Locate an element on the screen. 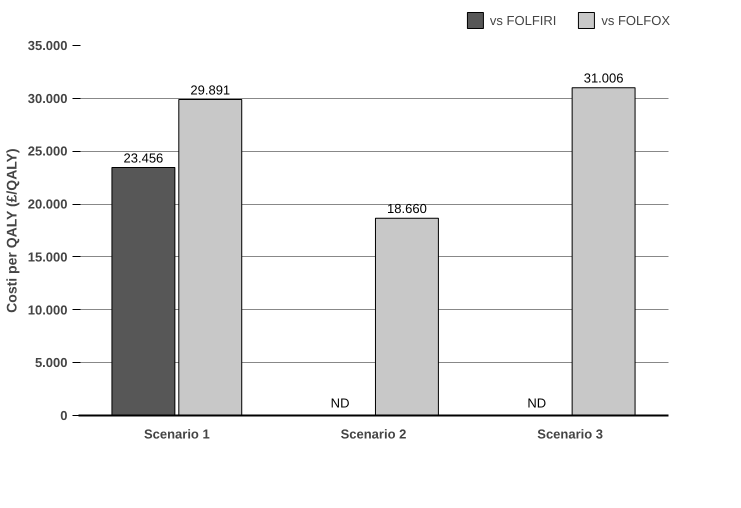  y-axis-title: Costi per QALY (£/QALY) is located at coordinates (12, 230).